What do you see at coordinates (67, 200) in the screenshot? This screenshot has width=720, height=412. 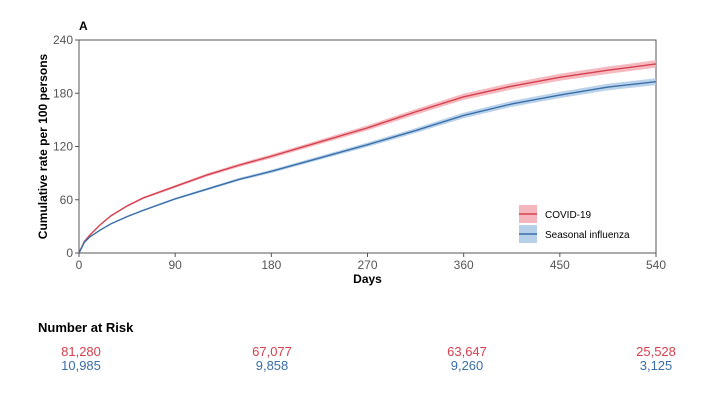 I see `y-tick-label: 60` at bounding box center [67, 200].